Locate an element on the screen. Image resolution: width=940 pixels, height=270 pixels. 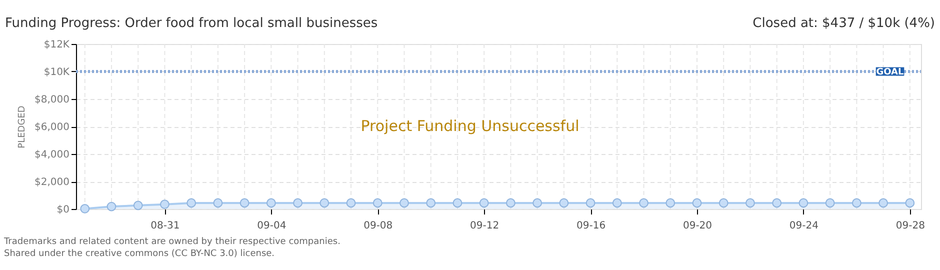
x-tick-label: 09-12 is located at coordinates (485, 226).